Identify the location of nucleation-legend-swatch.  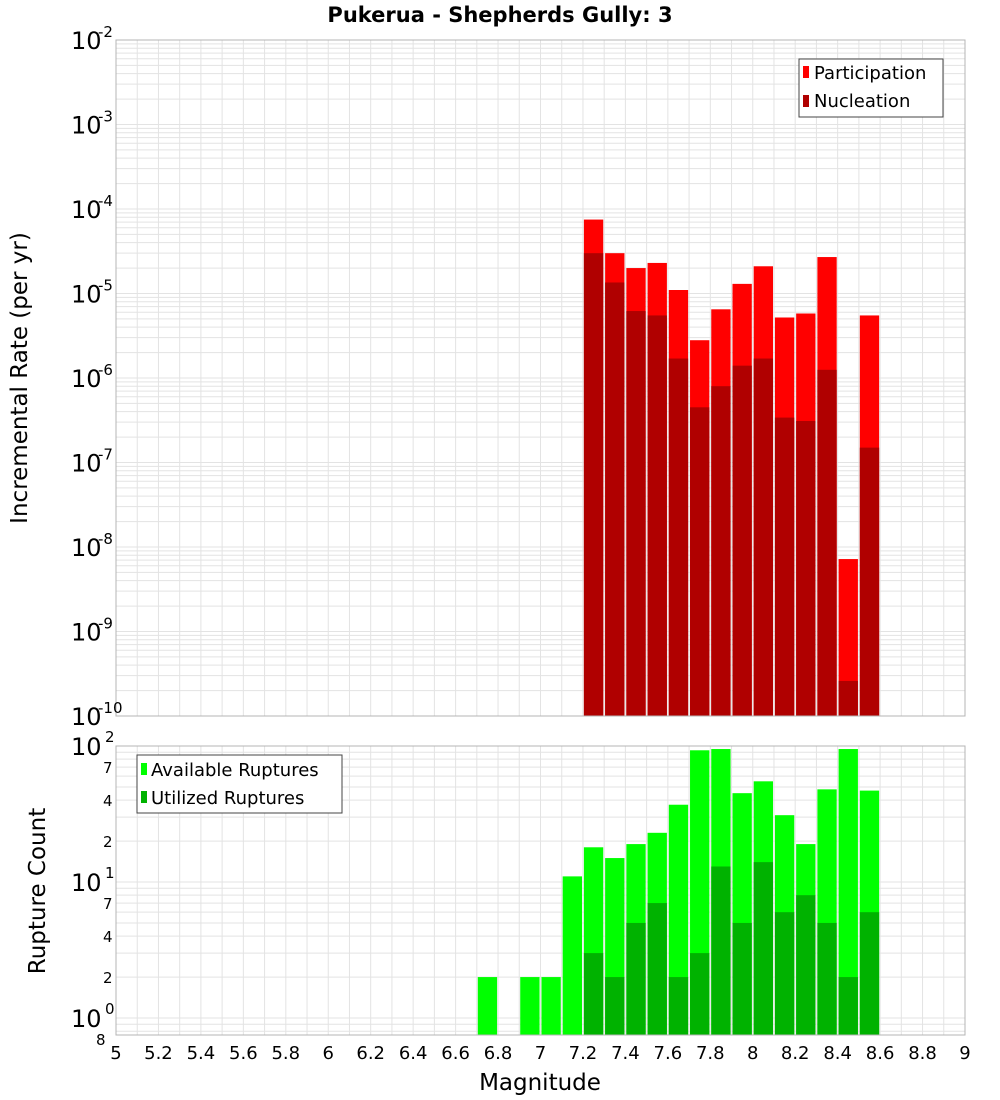
(806, 101).